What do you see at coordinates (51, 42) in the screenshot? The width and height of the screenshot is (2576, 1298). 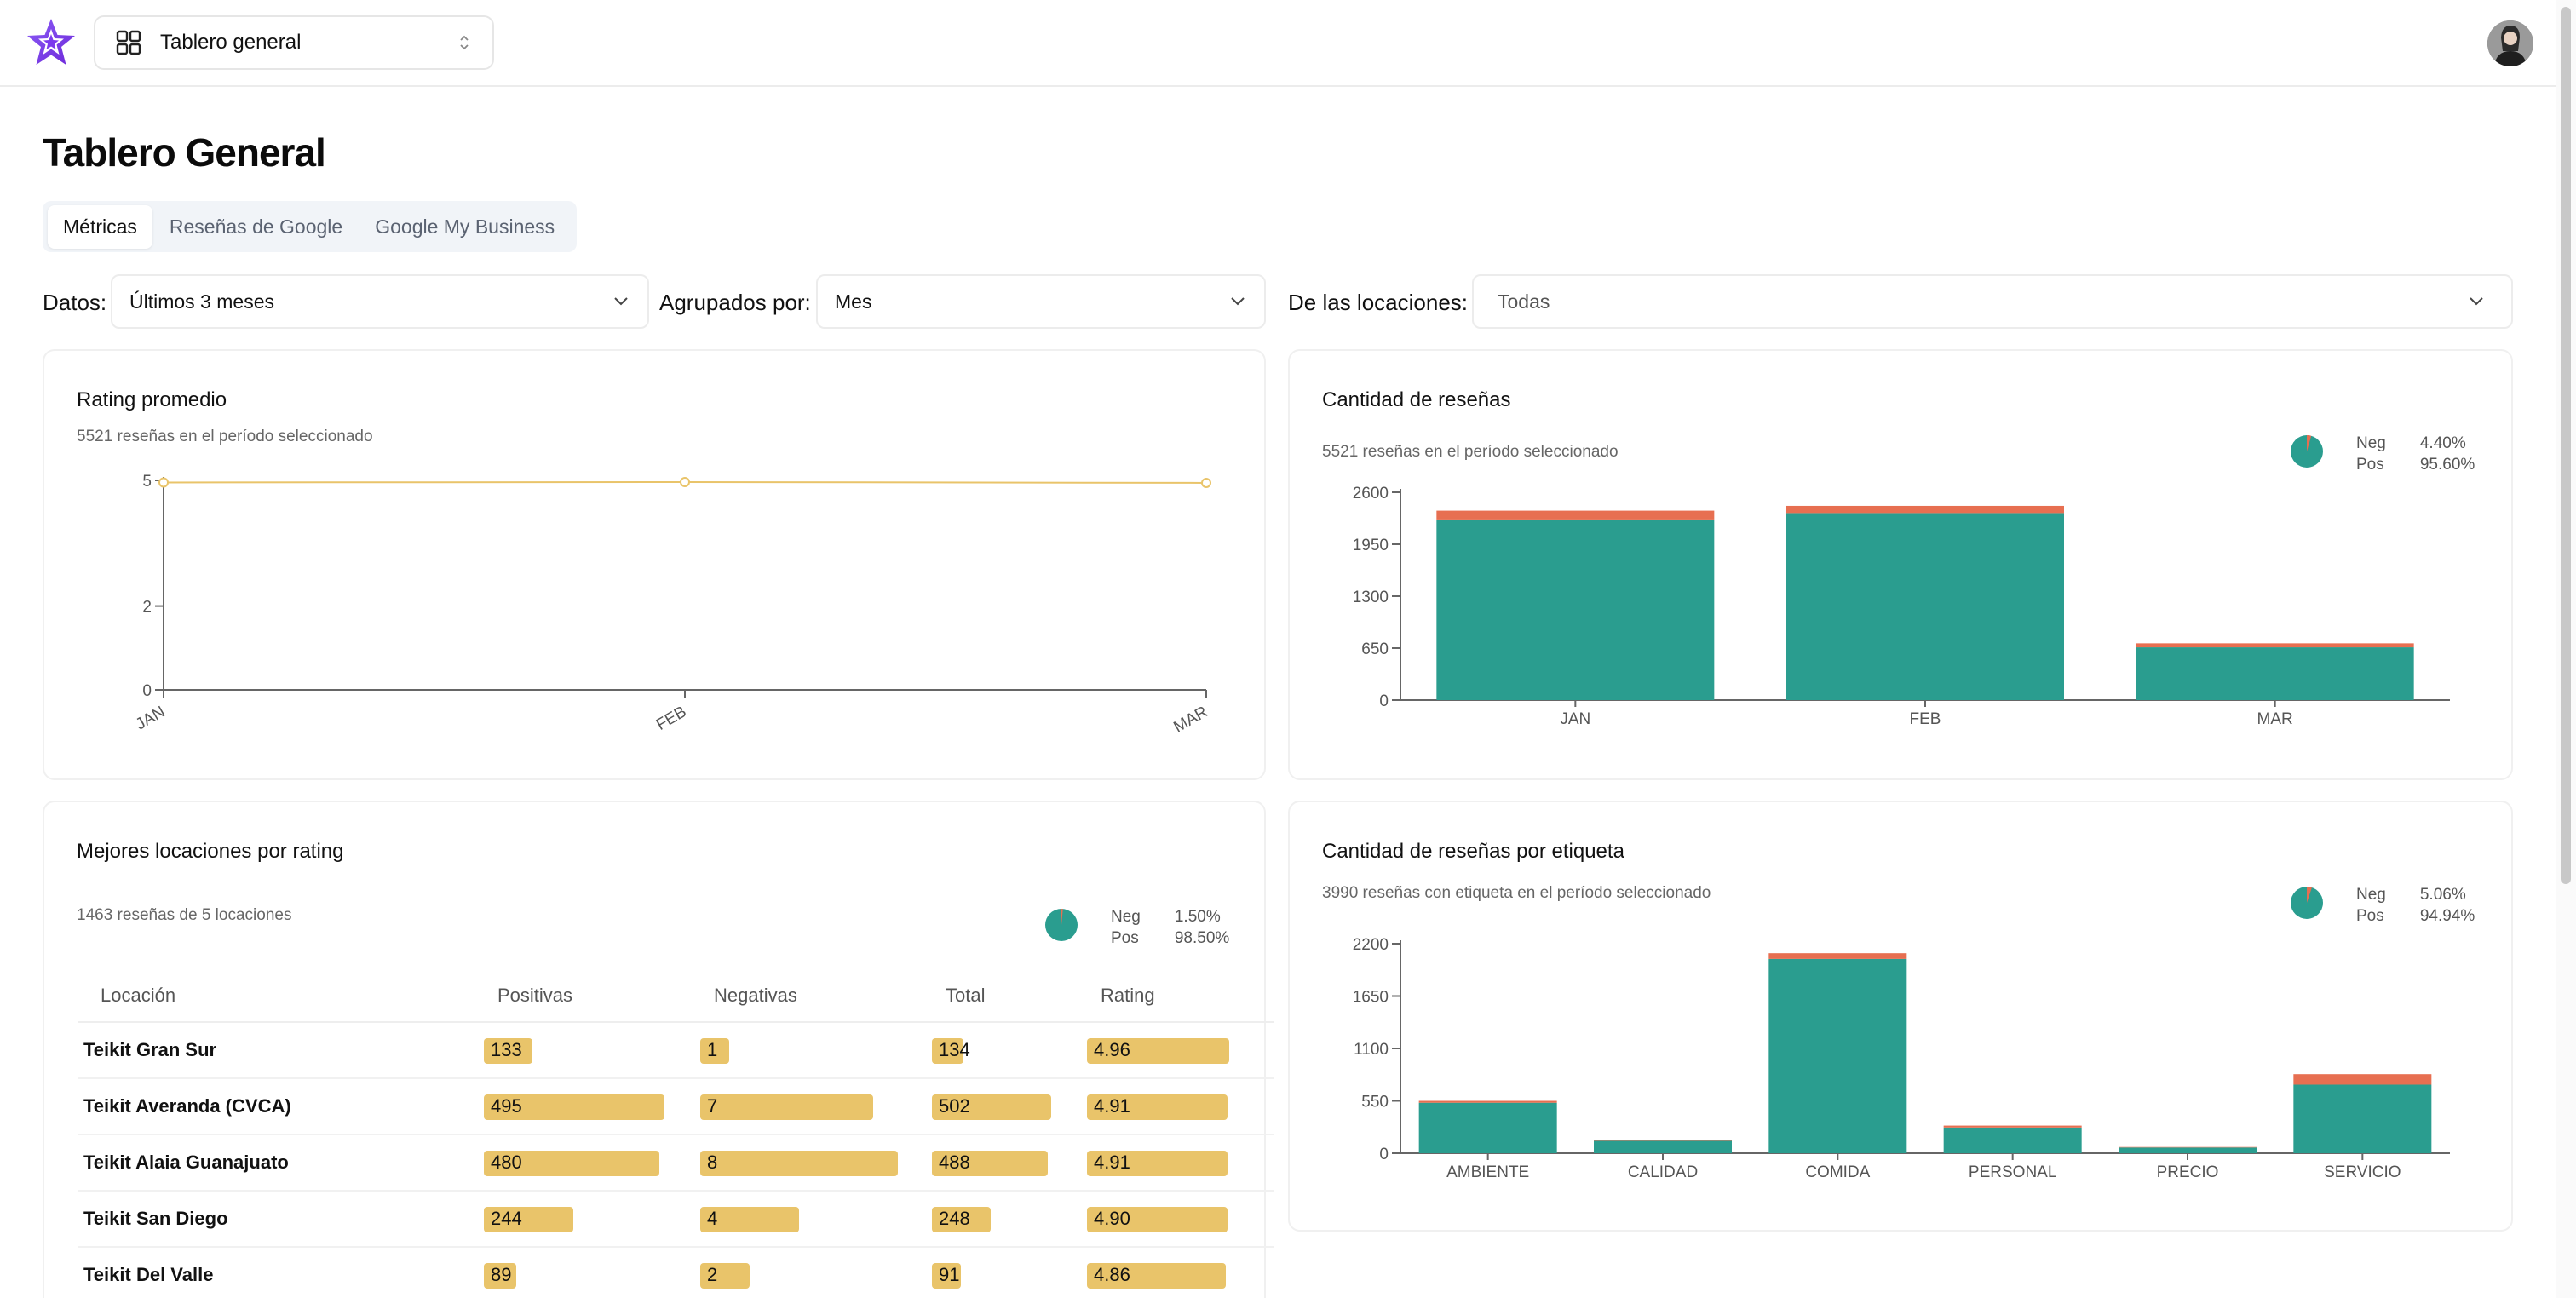 I see `star-logo-icon` at bounding box center [51, 42].